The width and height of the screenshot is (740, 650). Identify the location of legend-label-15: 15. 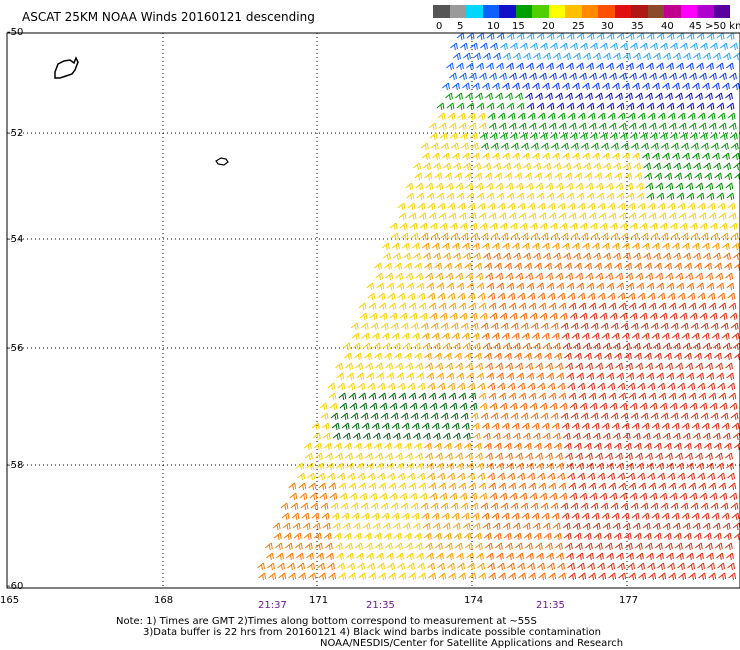
(518, 26).